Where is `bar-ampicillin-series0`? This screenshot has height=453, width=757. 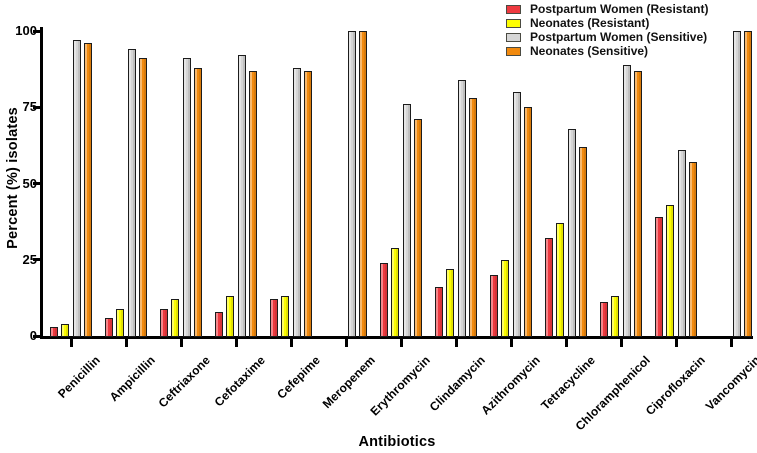
bar-ampicillin-series0 is located at coordinates (108, 327).